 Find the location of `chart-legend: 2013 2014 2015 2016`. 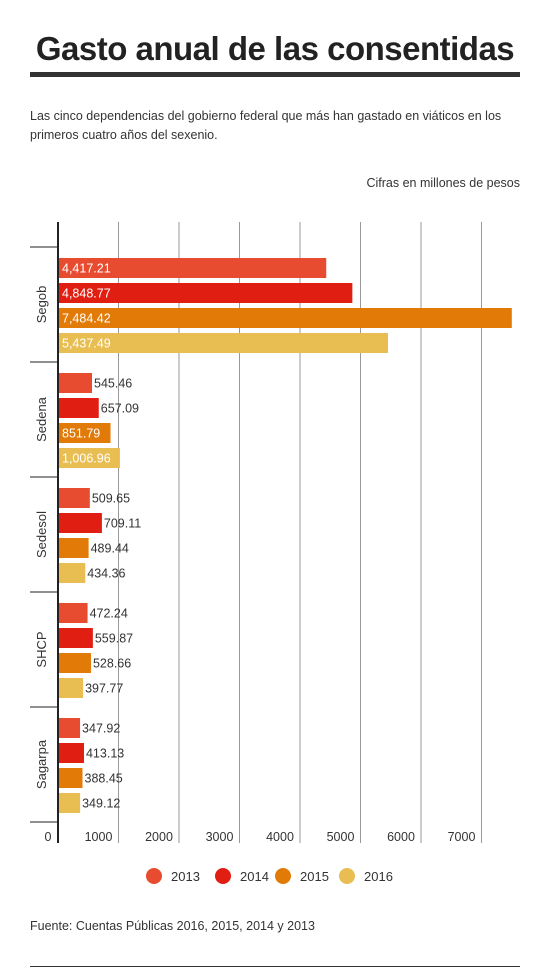

chart-legend: 2013 2014 2015 2016 is located at coordinates (275, 879).